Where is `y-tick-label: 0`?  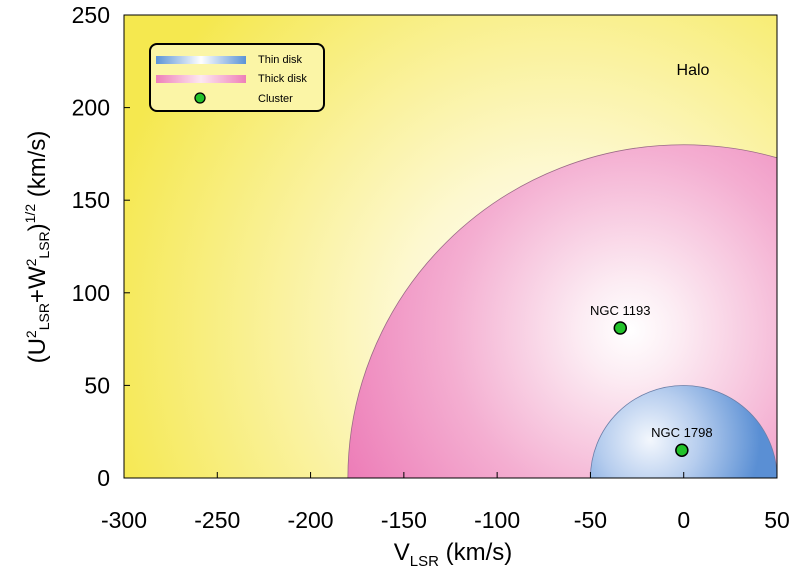
y-tick-label: 0 is located at coordinates (103, 478).